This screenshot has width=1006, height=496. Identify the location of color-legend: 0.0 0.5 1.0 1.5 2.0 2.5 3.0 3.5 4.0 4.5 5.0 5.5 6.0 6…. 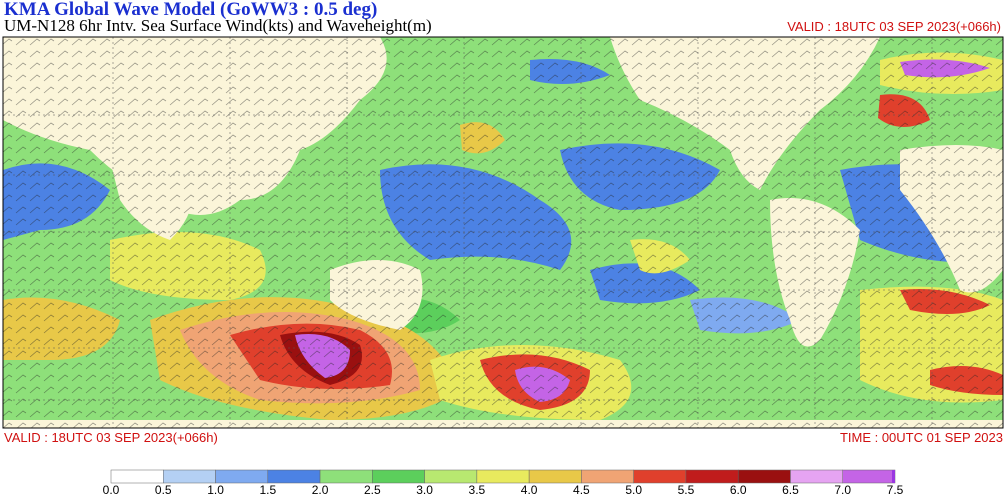
(503, 482).